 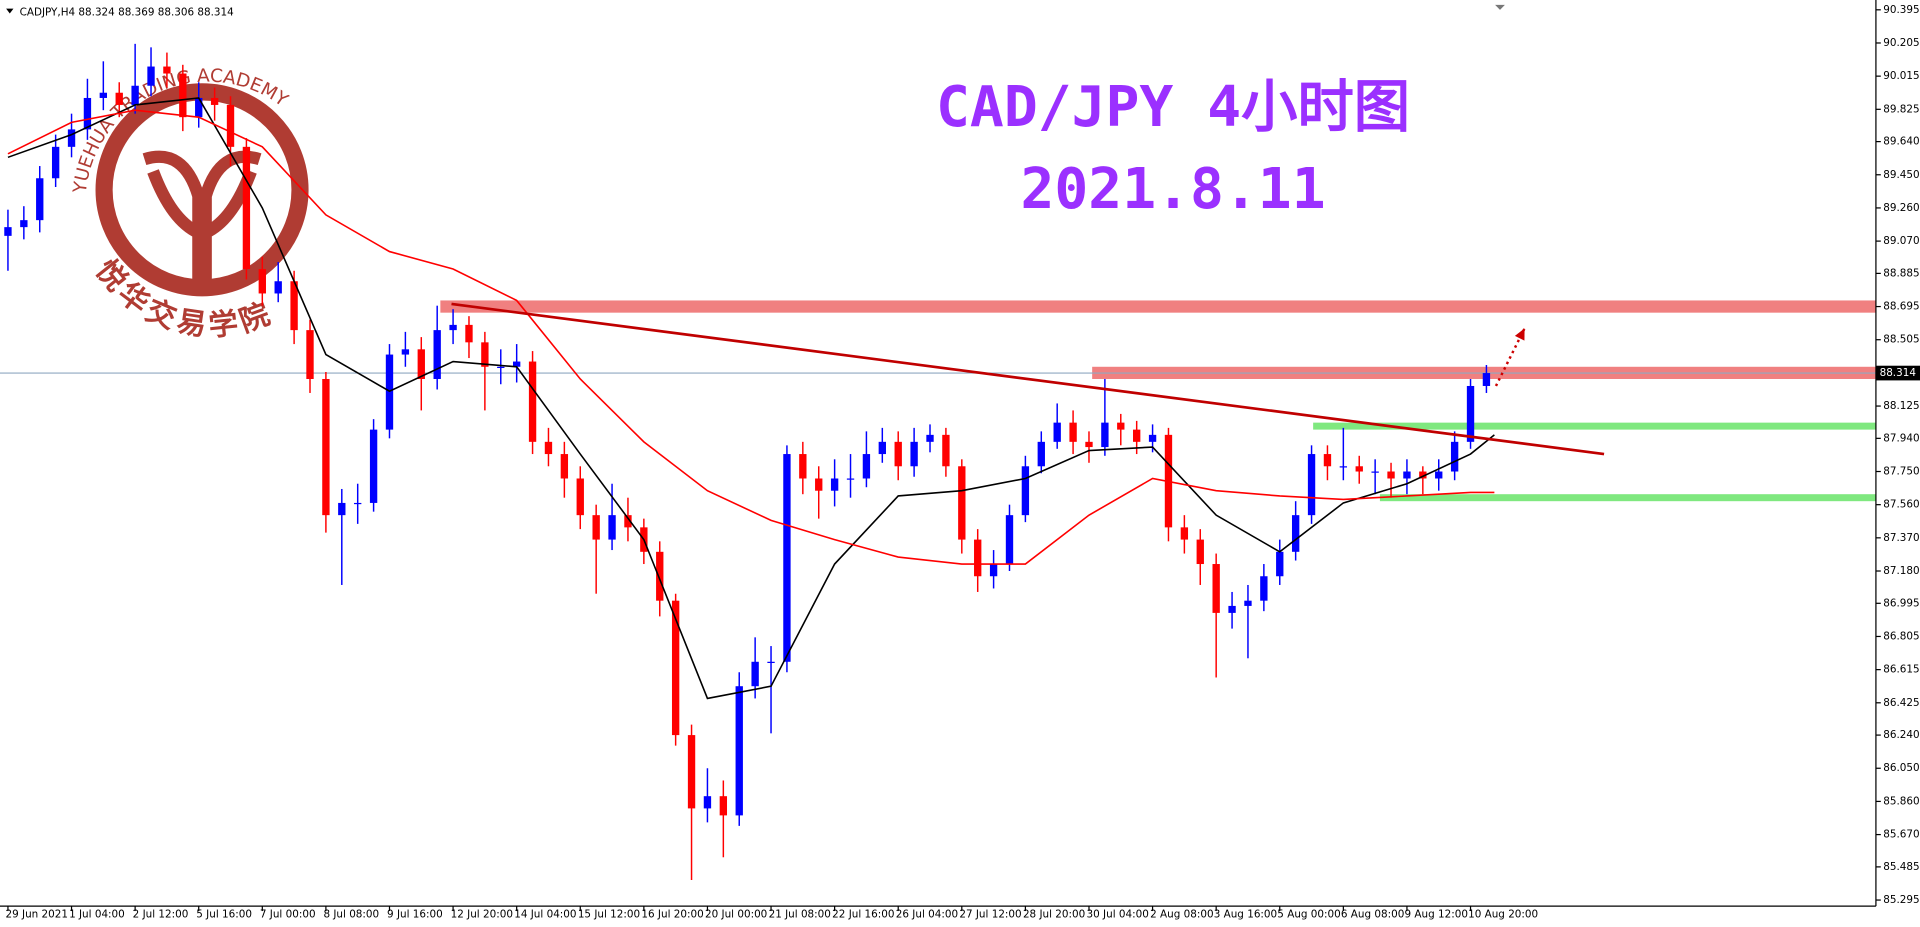 What do you see at coordinates (1901, 241) in the screenshot?
I see `y-tick-label: 89.070` at bounding box center [1901, 241].